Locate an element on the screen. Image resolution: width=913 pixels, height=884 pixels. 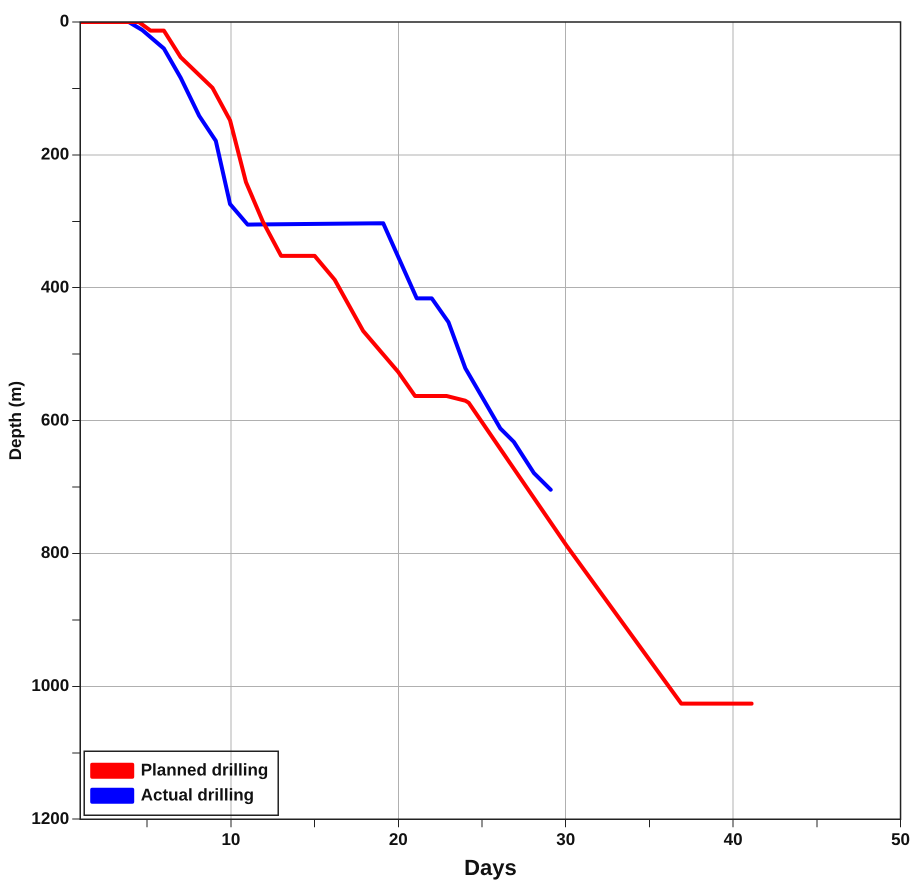
y-axis-title: Depth (m) is located at coordinates (15, 420).